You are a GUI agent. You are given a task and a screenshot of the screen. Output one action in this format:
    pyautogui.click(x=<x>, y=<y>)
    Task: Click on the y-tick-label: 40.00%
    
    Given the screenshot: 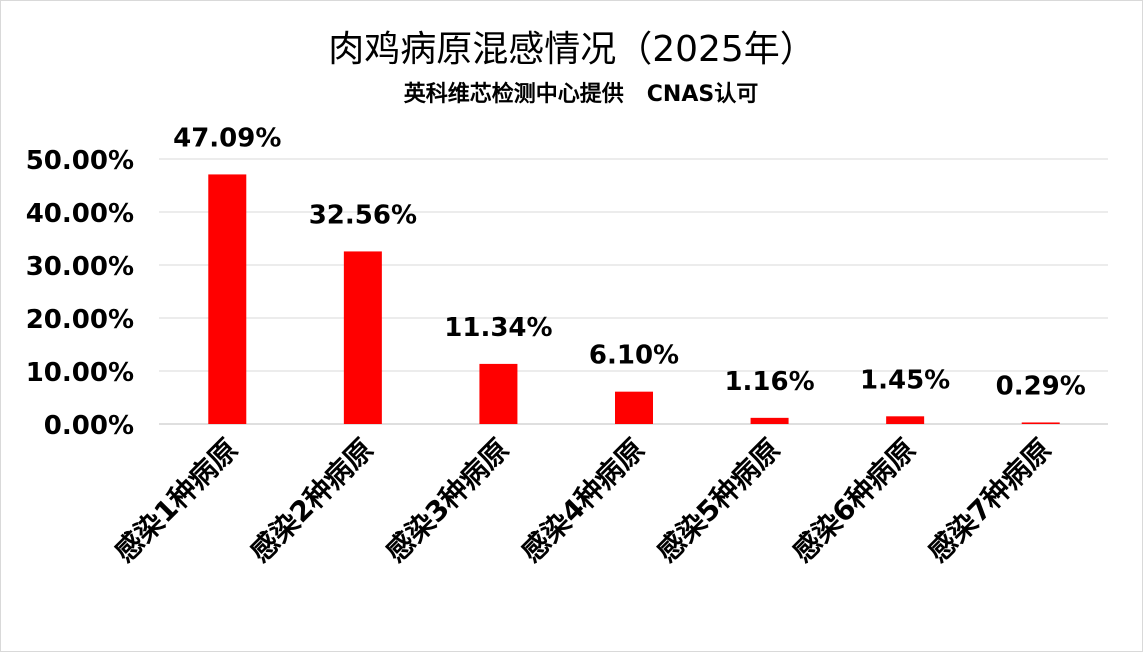 What is the action you would take?
    pyautogui.click(x=80, y=214)
    